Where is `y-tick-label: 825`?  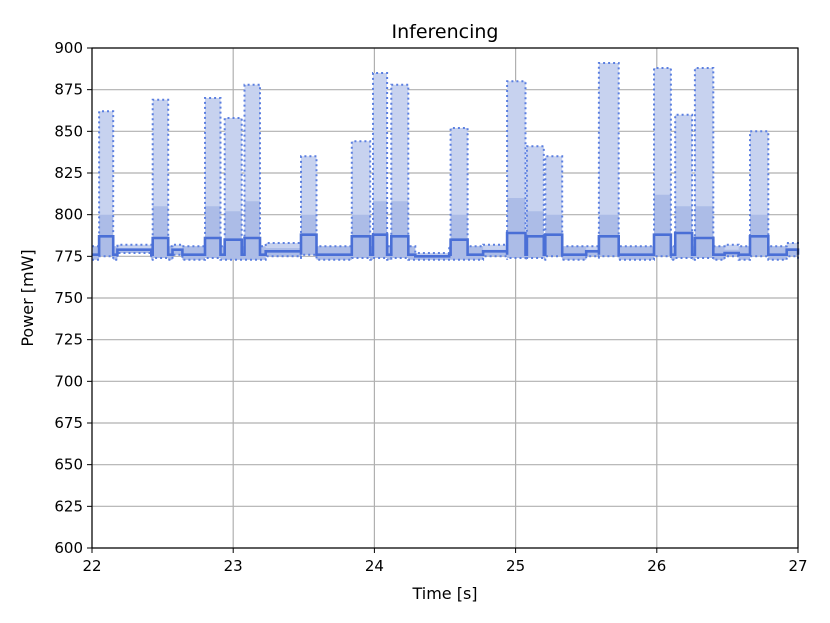
y-tick-label: 825 is located at coordinates (68, 173).